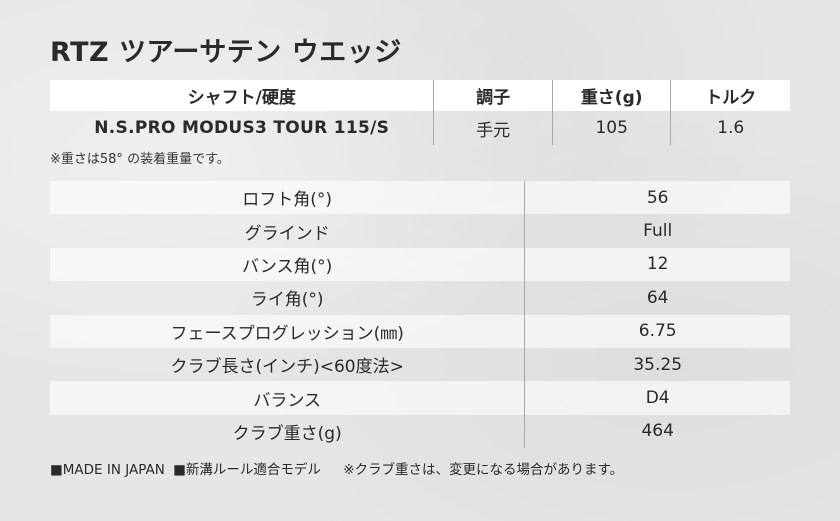 The height and width of the screenshot is (521, 840). Describe the element at coordinates (493, 95) in the screenshot. I see `header-kick-point: 調子` at that location.